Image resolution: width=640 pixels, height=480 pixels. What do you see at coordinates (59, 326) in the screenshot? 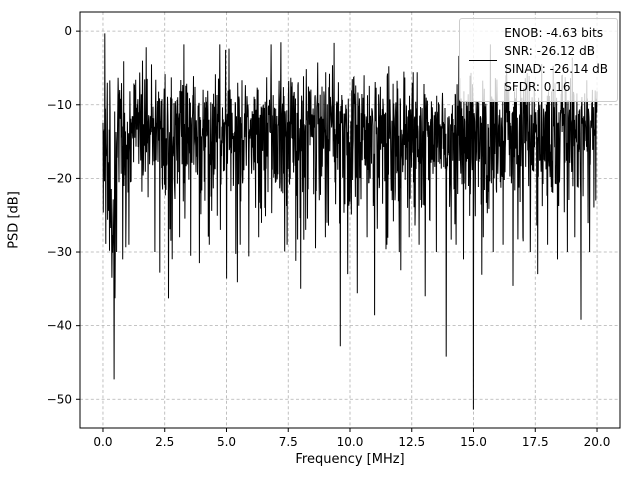
I see `y-tick-label: −40` at bounding box center [59, 326].